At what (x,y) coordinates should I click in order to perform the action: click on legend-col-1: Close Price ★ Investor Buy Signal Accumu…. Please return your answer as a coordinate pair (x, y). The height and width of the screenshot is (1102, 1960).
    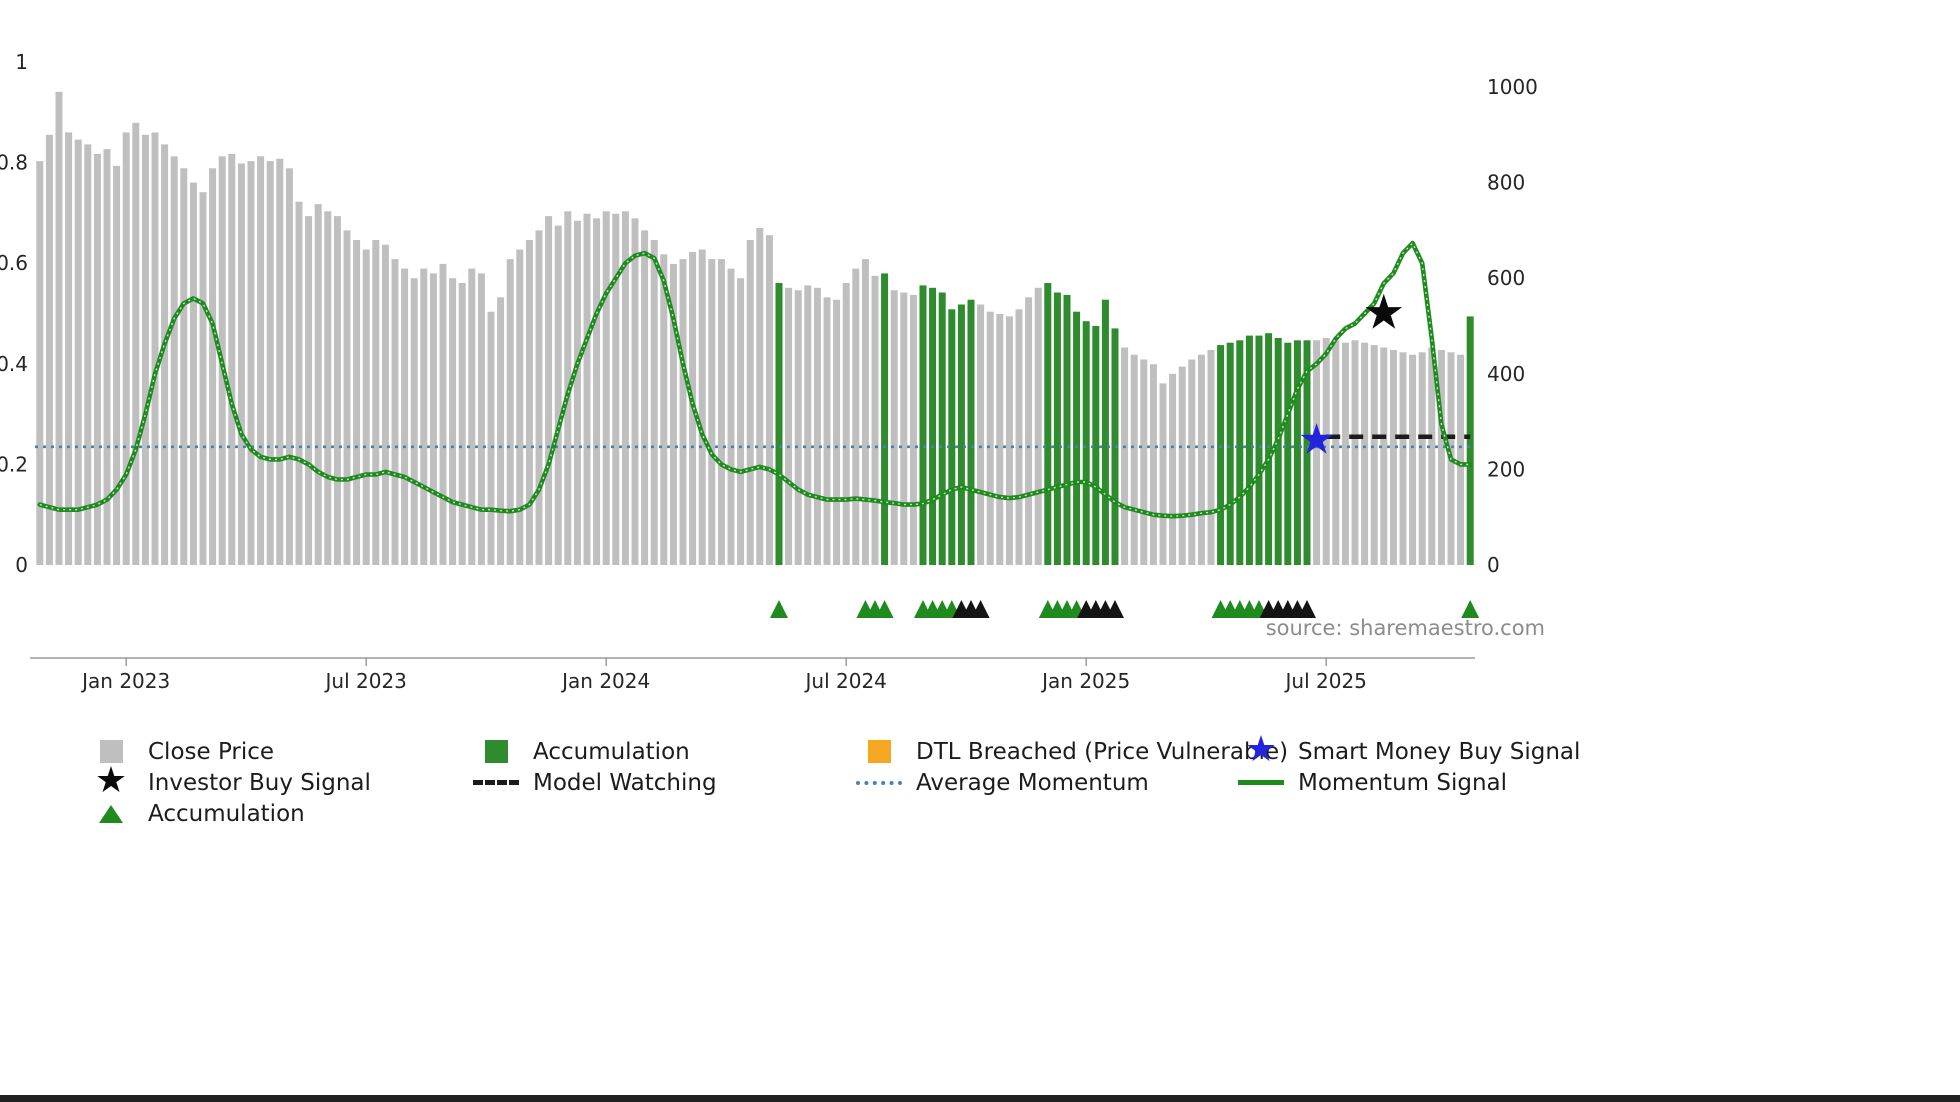
    Looking at the image, I should click on (280, 782).